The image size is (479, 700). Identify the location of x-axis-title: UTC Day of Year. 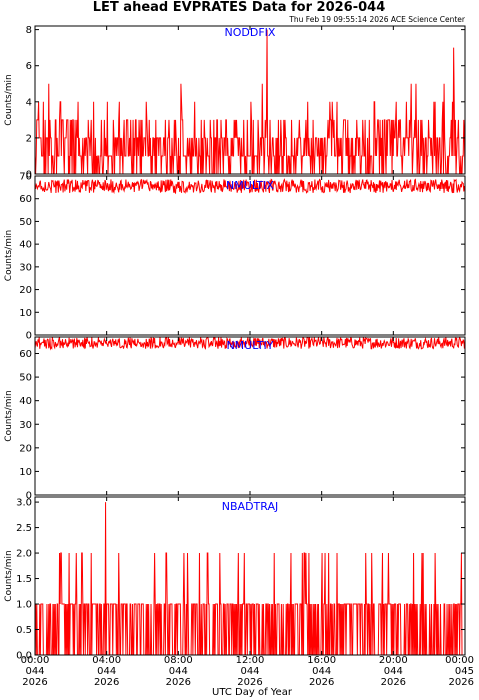
(252, 692).